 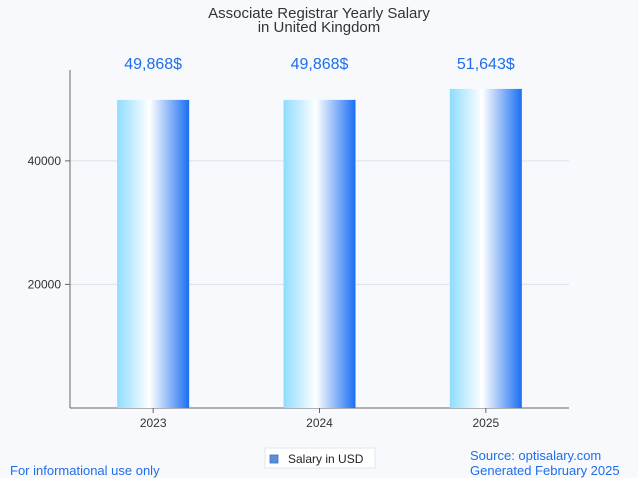 What do you see at coordinates (153, 423) in the screenshot?
I see `x-tick-label-2023: 2023` at bounding box center [153, 423].